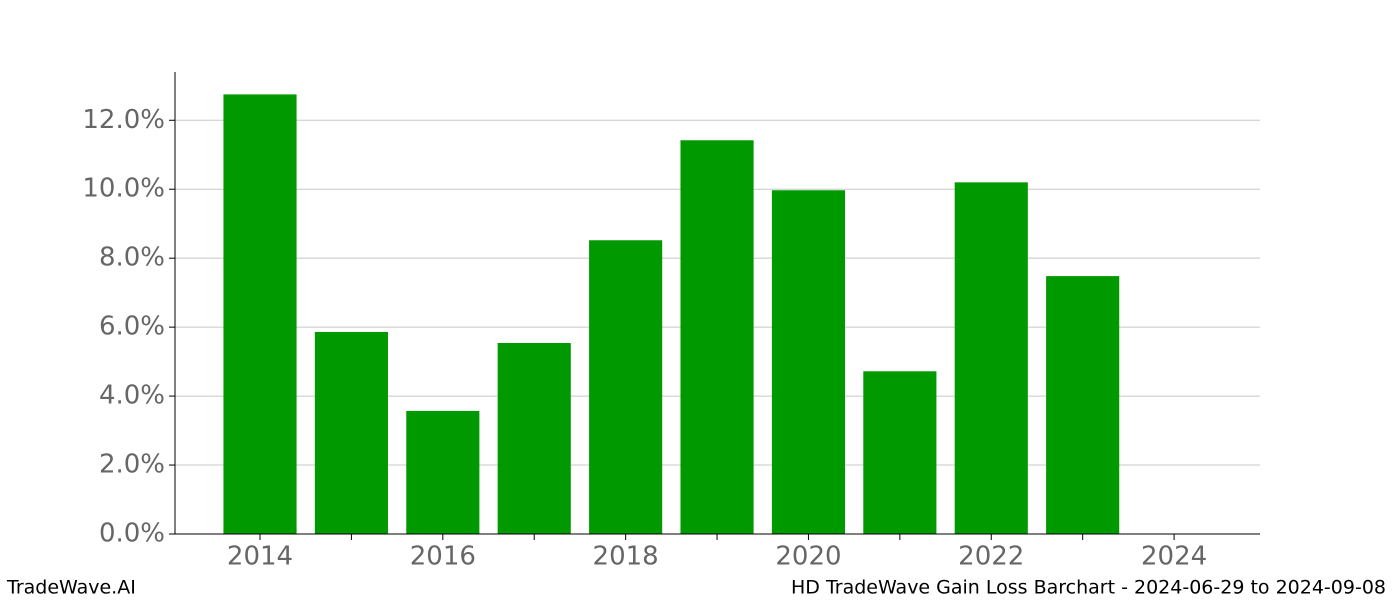 This screenshot has width=1400, height=600. What do you see at coordinates (626, 557) in the screenshot?
I see `x-tick-label: 2018` at bounding box center [626, 557].